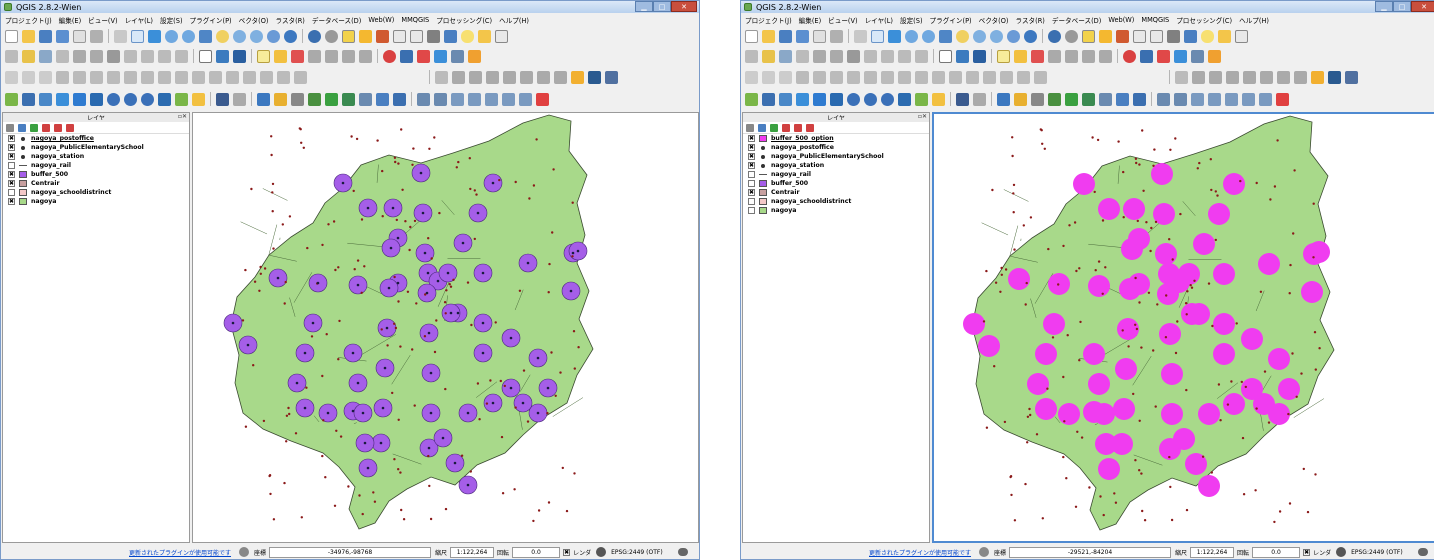 This screenshot has height=560, width=1434. Describe the element at coordinates (836, 165) in the screenshot. I see `layer-row: ✖ nagoya_station` at that location.